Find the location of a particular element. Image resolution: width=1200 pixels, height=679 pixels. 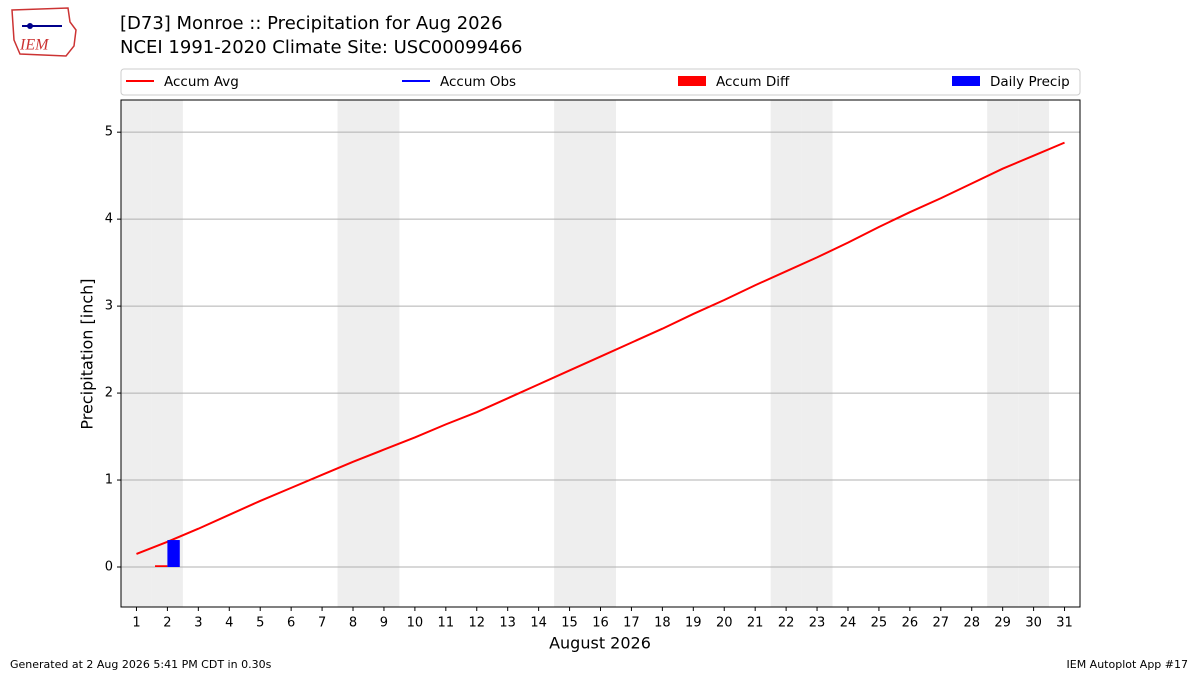

x-tick-label: 19 is located at coordinates (693, 623).